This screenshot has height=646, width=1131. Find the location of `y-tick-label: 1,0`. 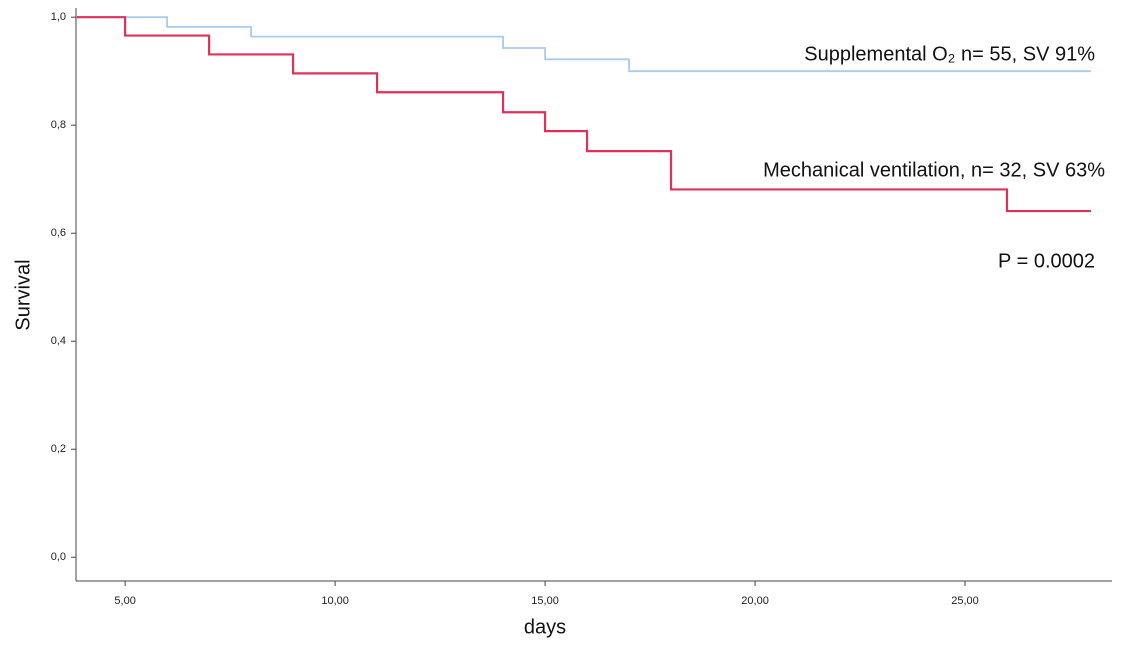

y-tick-label: 1,0 is located at coordinates (58, 17).